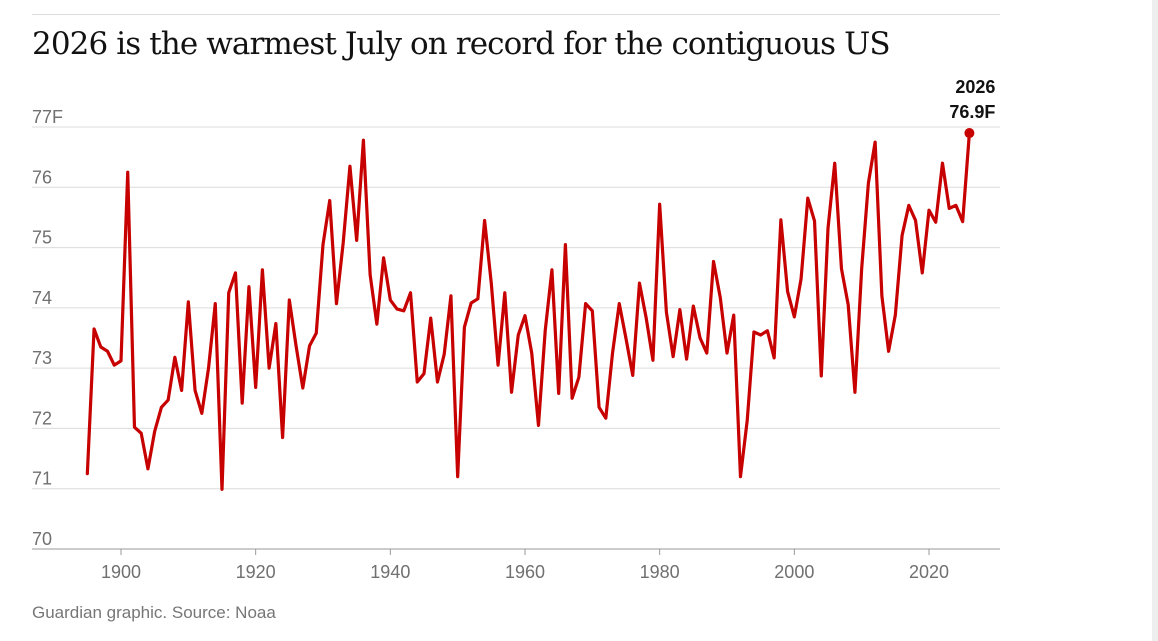 This screenshot has height=641, width=1158. I want to click on x-axis-ticks: 1900 1920 1940 1960 1980 2000 2020, so click(525, 565).